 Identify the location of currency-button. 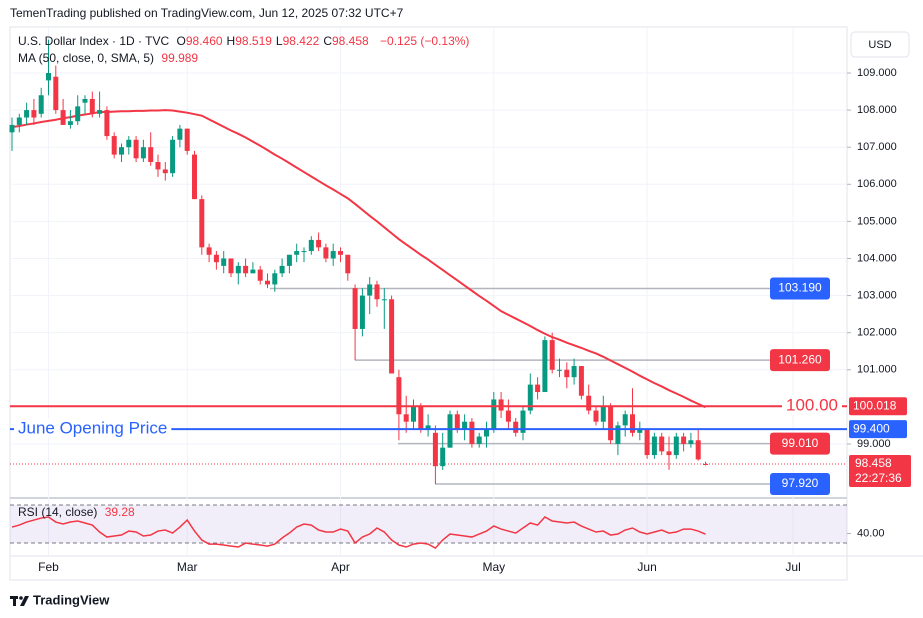
(880, 44).